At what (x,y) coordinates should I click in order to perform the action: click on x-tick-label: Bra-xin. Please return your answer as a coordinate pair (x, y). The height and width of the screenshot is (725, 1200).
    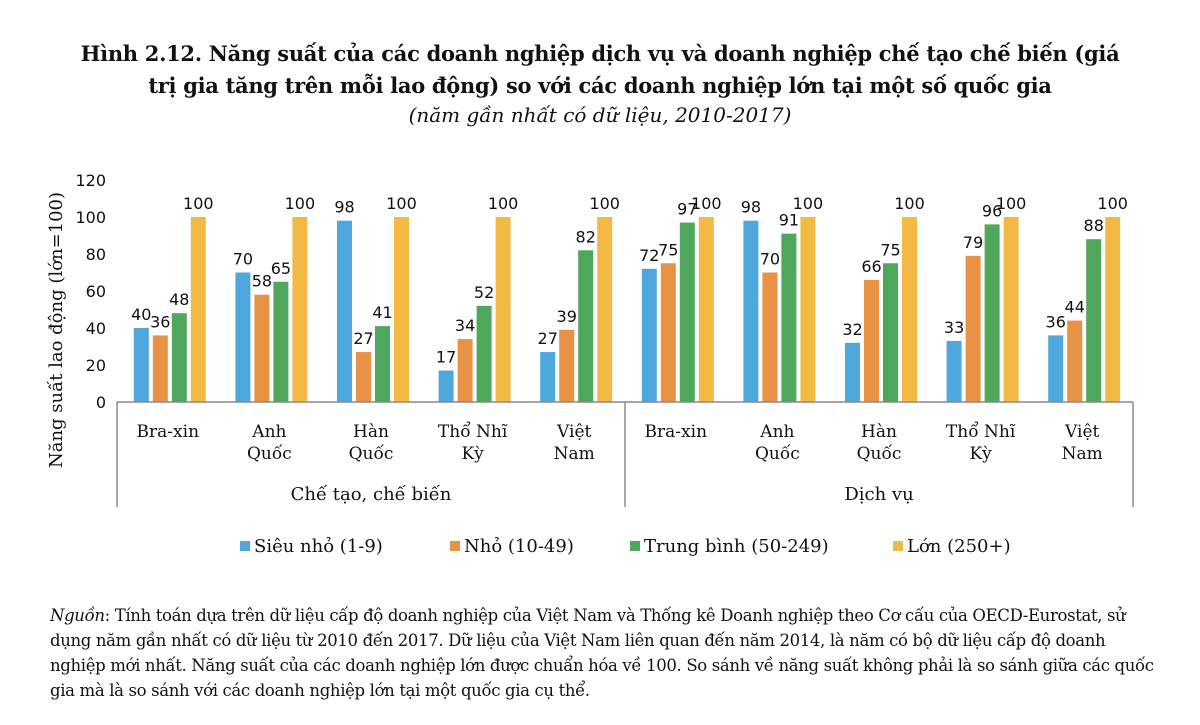
    Looking at the image, I should click on (676, 432).